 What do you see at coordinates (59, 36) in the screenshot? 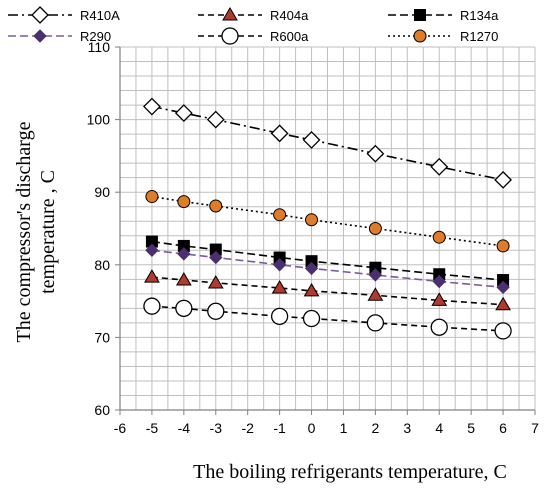
I see `legend-item-r290: R290` at bounding box center [59, 36].